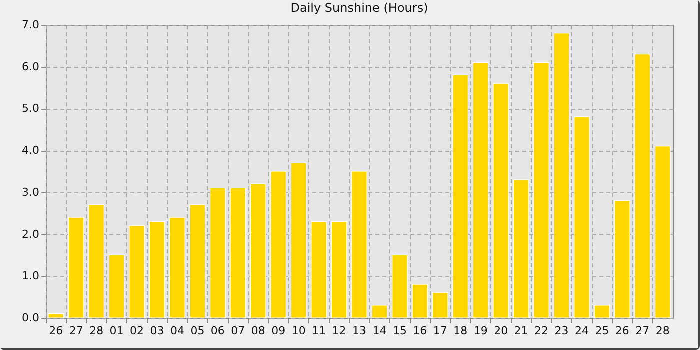 Image resolution: width=700 pixels, height=350 pixels. What do you see at coordinates (319, 331) in the screenshot?
I see `x-tick-label: 11` at bounding box center [319, 331].